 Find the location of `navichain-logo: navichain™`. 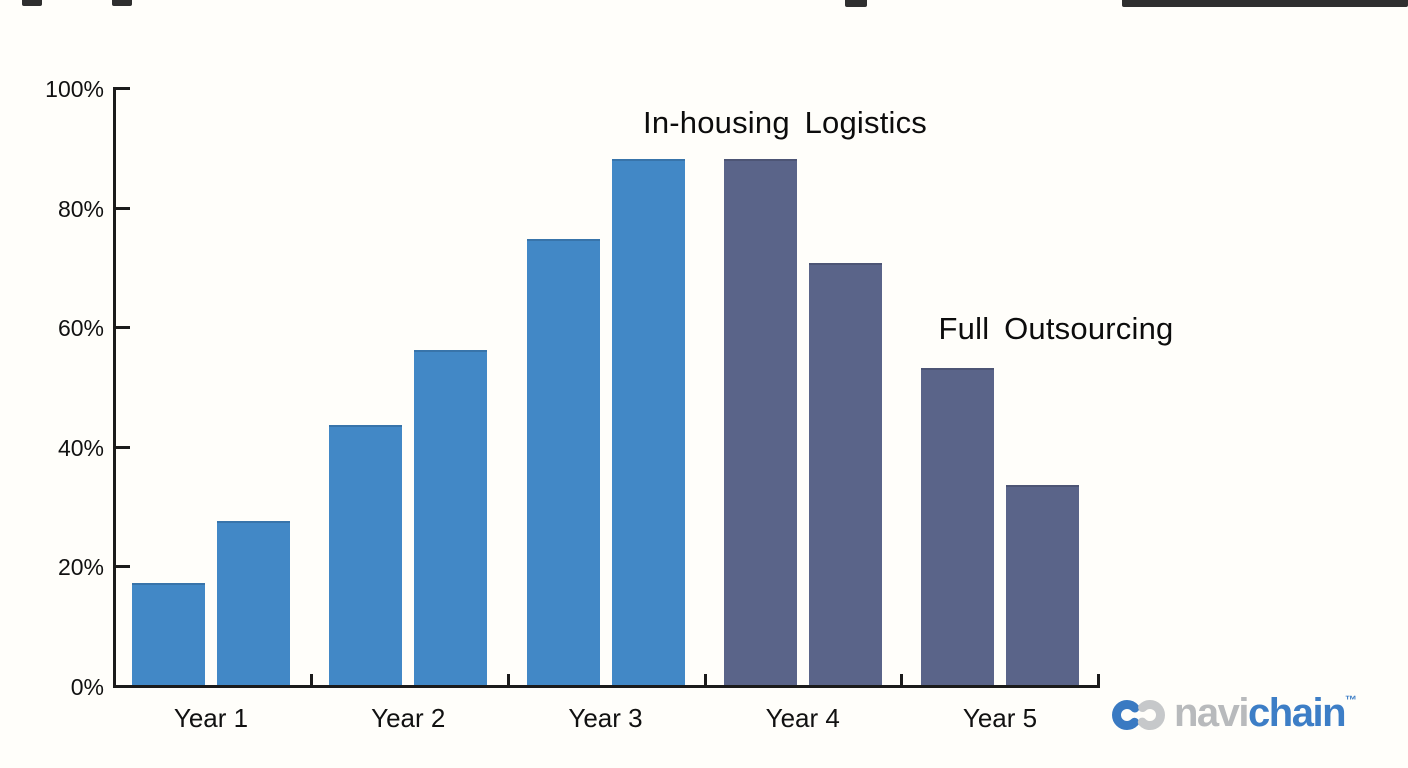

navichain-logo: navichain™ is located at coordinates (1235, 716).